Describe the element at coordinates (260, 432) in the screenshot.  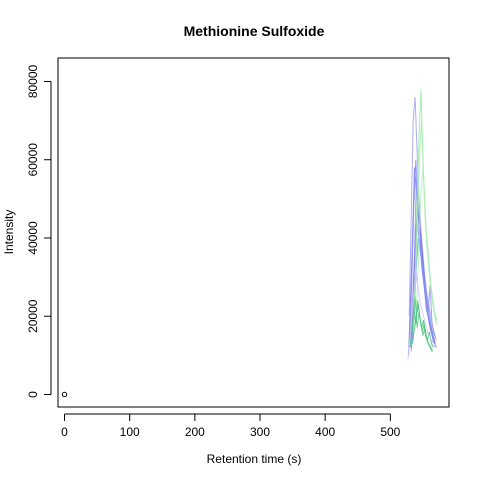
I see `x-tick-label-300: 300` at that location.